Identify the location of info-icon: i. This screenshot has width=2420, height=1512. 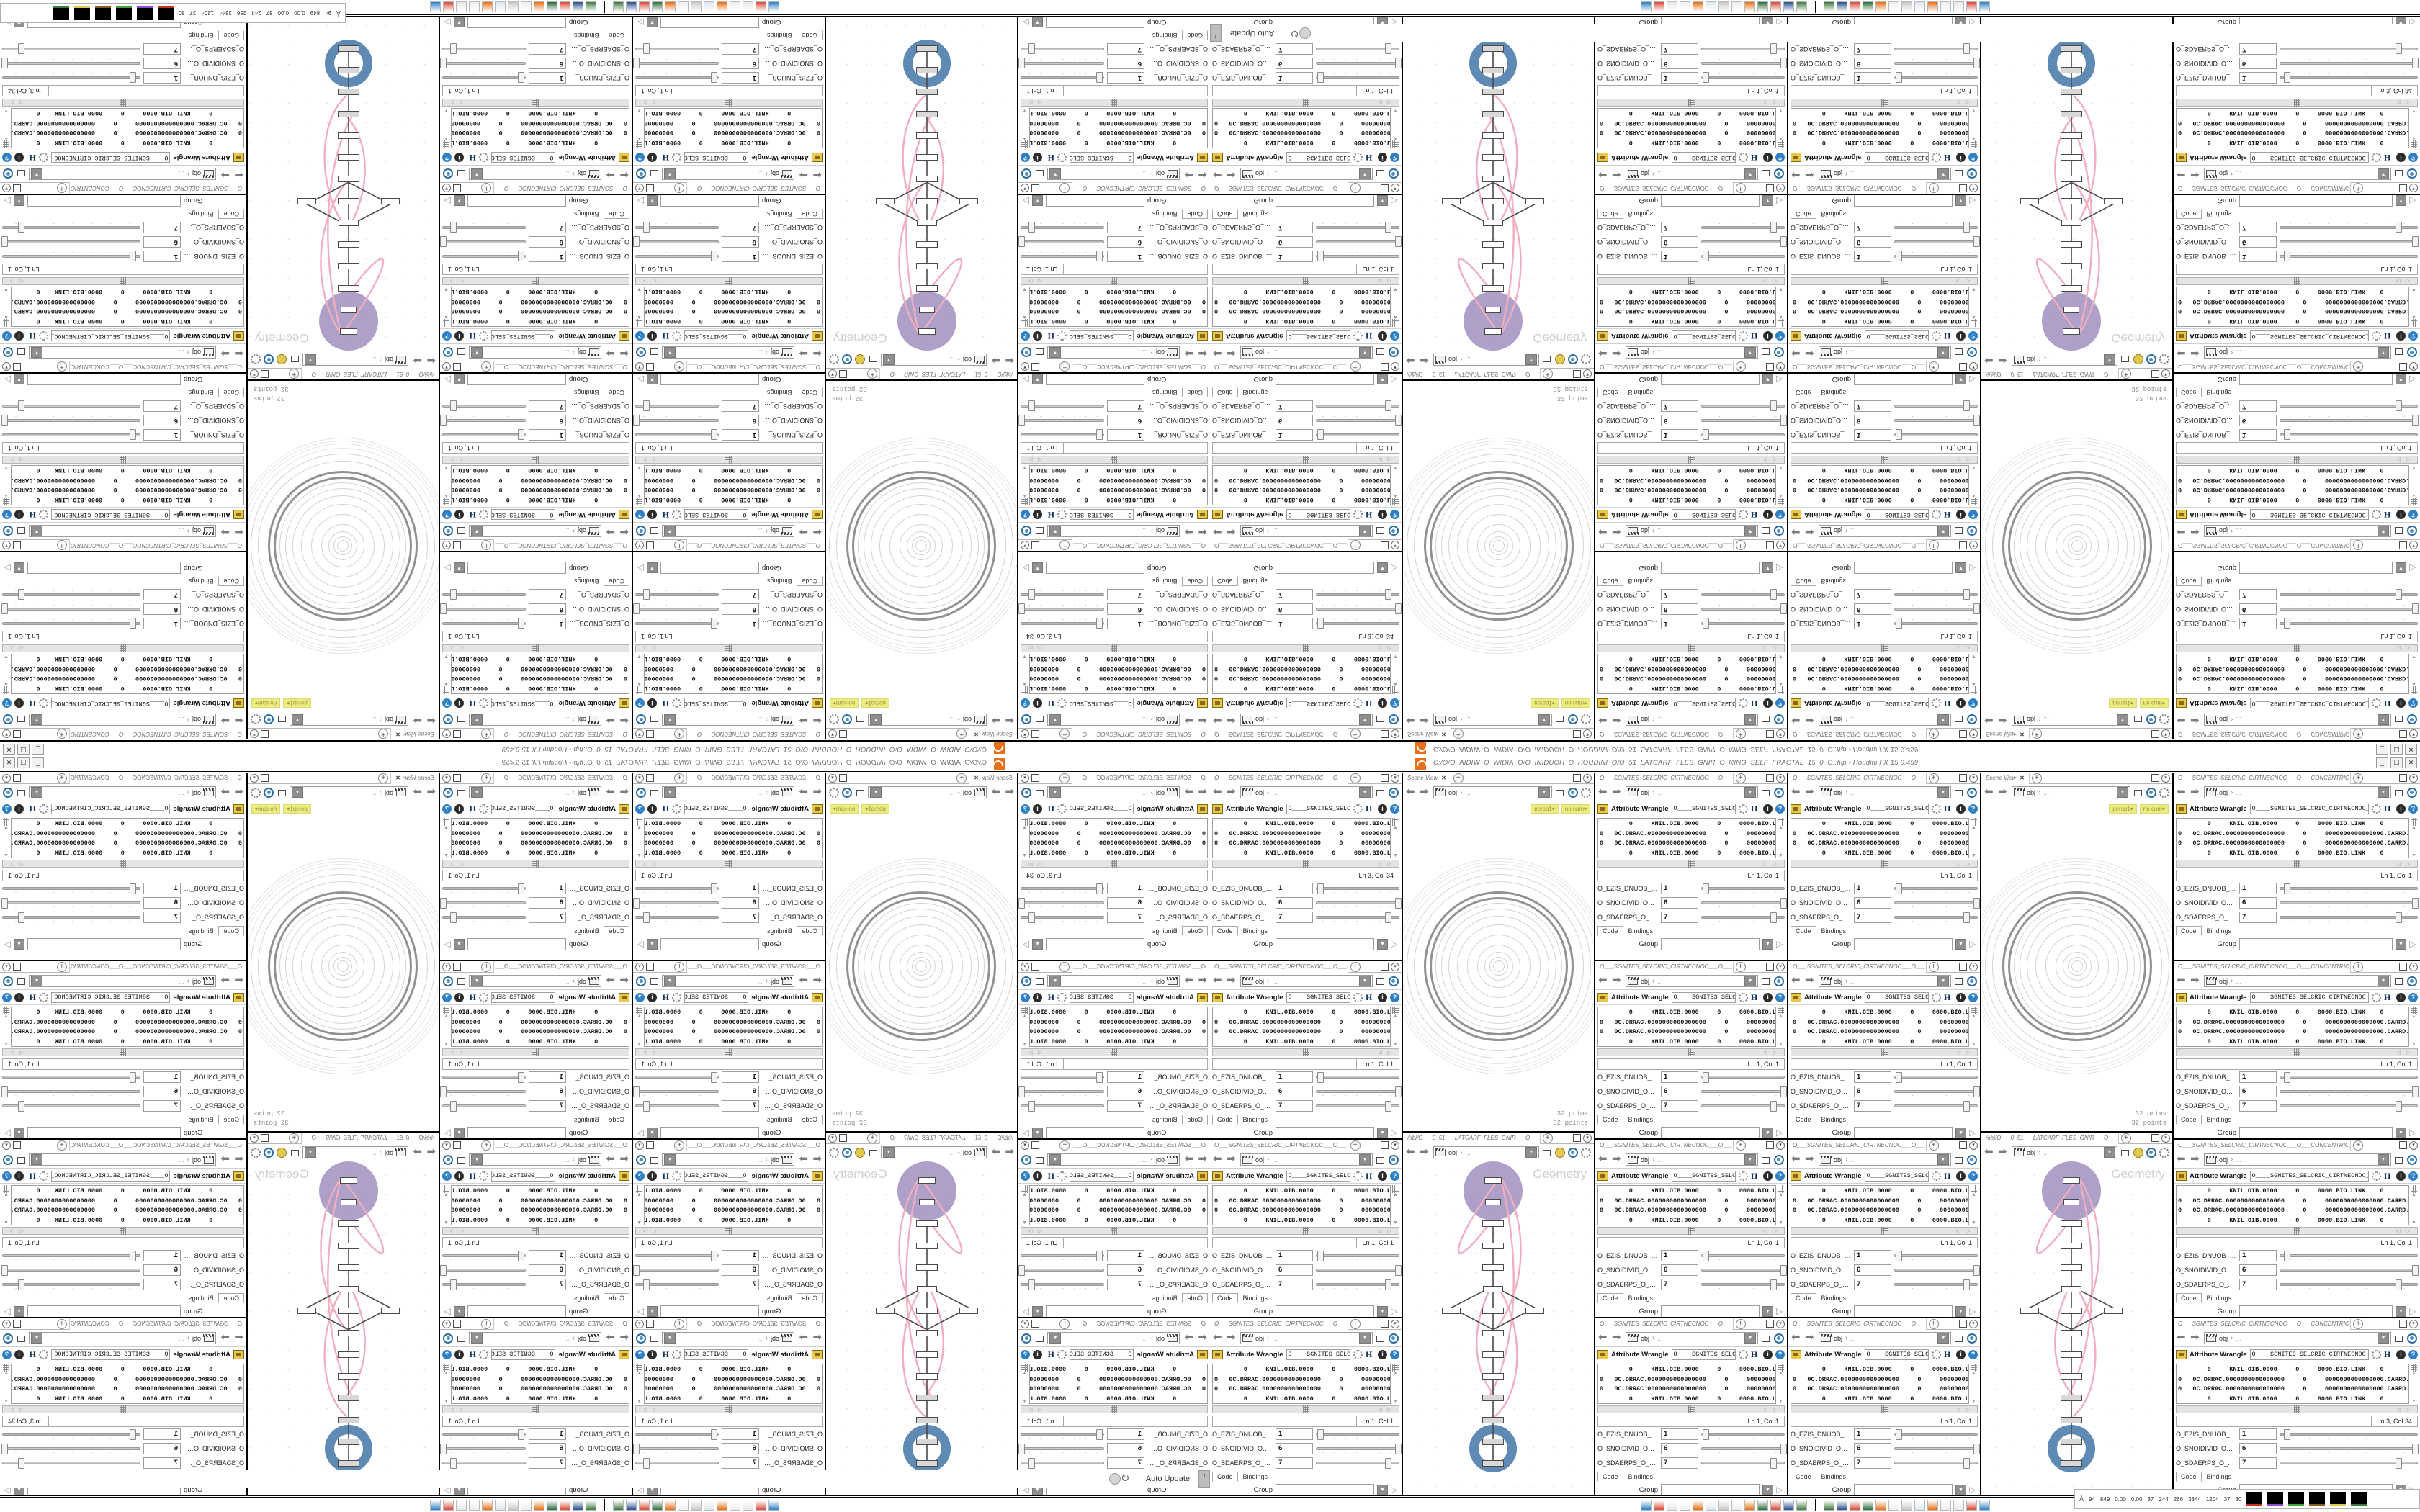
(459, 997).